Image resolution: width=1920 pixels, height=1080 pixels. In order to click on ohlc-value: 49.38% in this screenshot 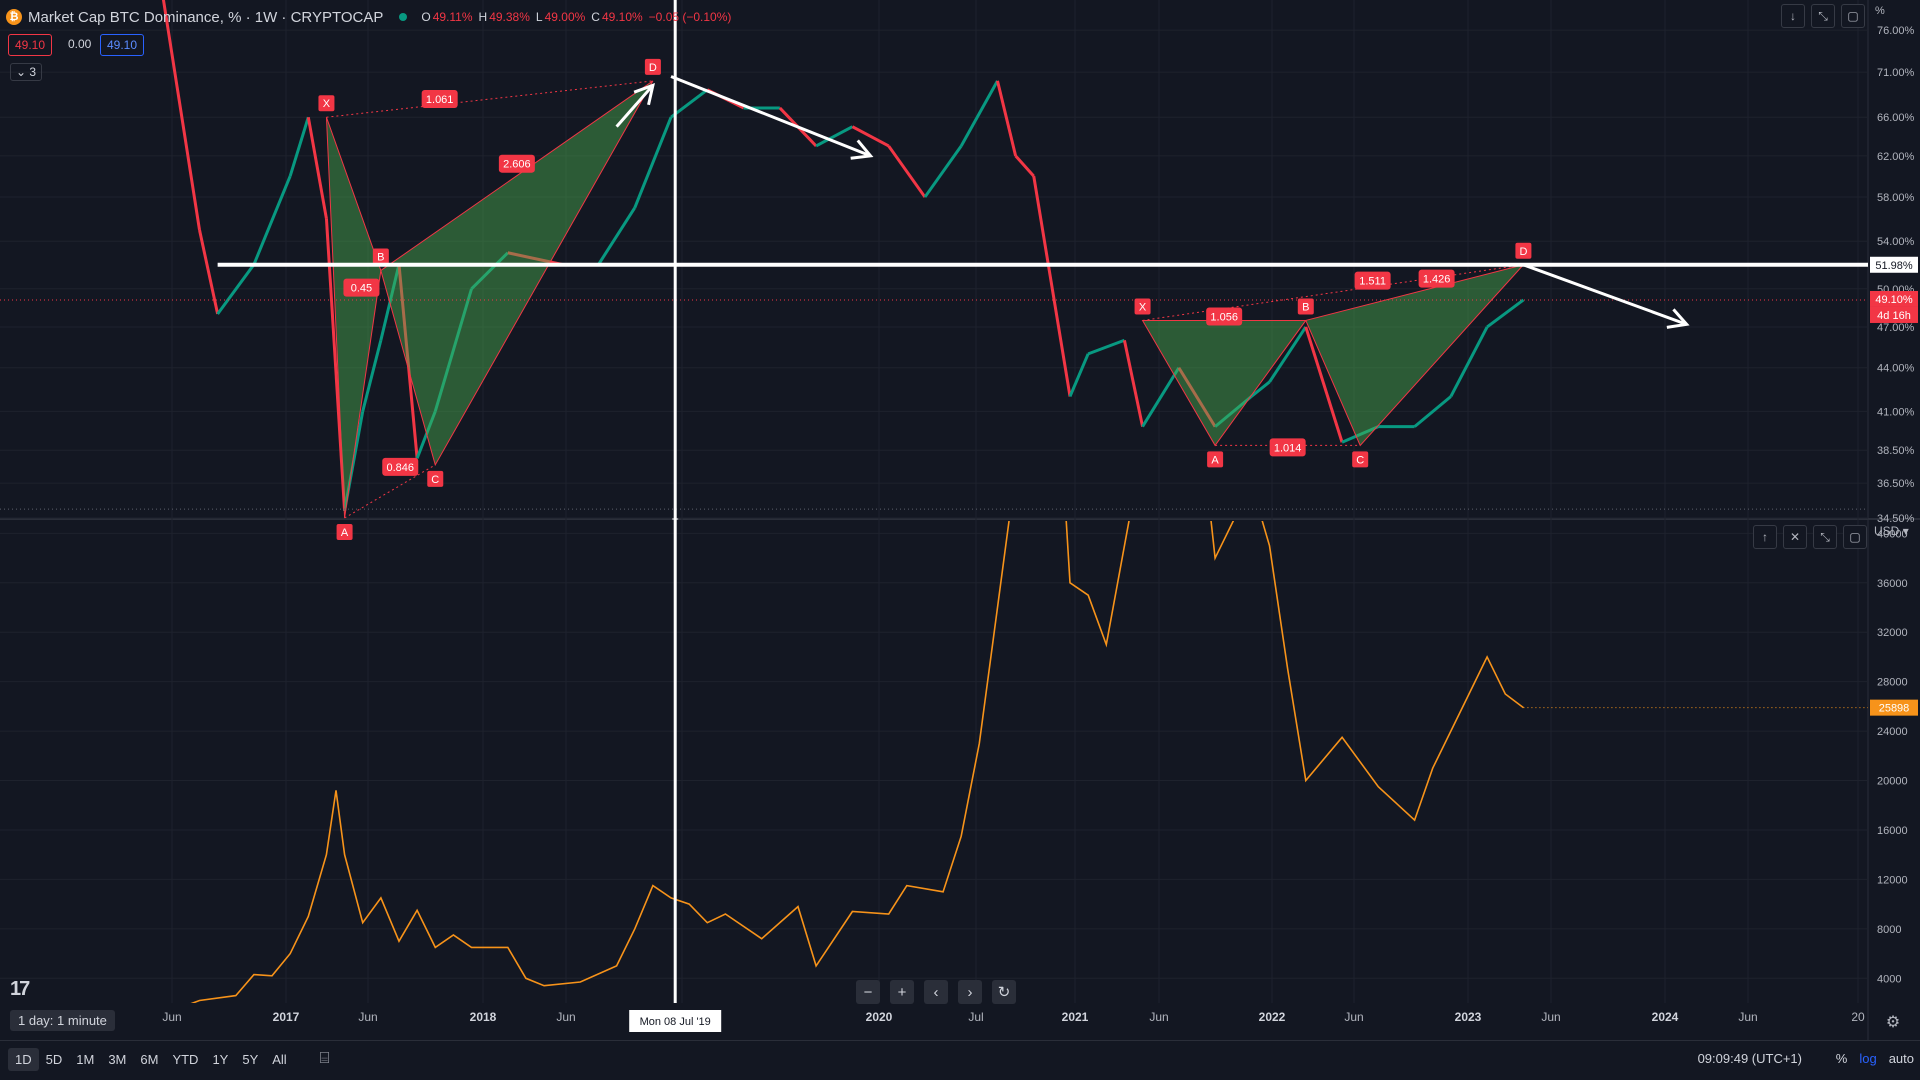, I will do `click(509, 17)`.